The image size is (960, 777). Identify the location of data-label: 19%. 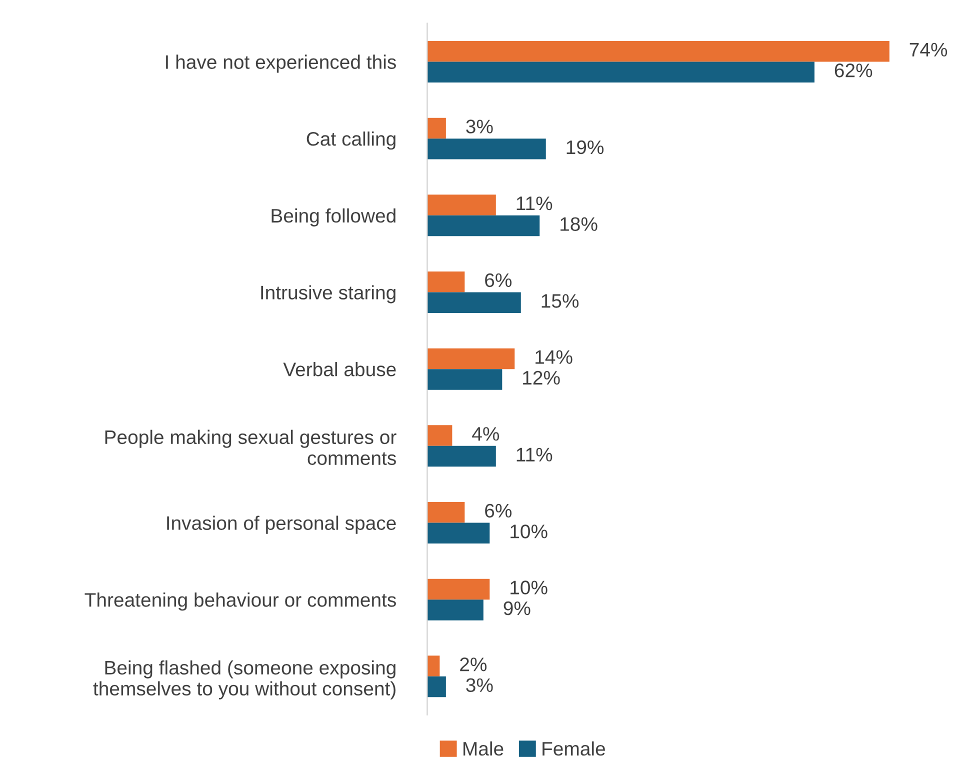
(585, 147).